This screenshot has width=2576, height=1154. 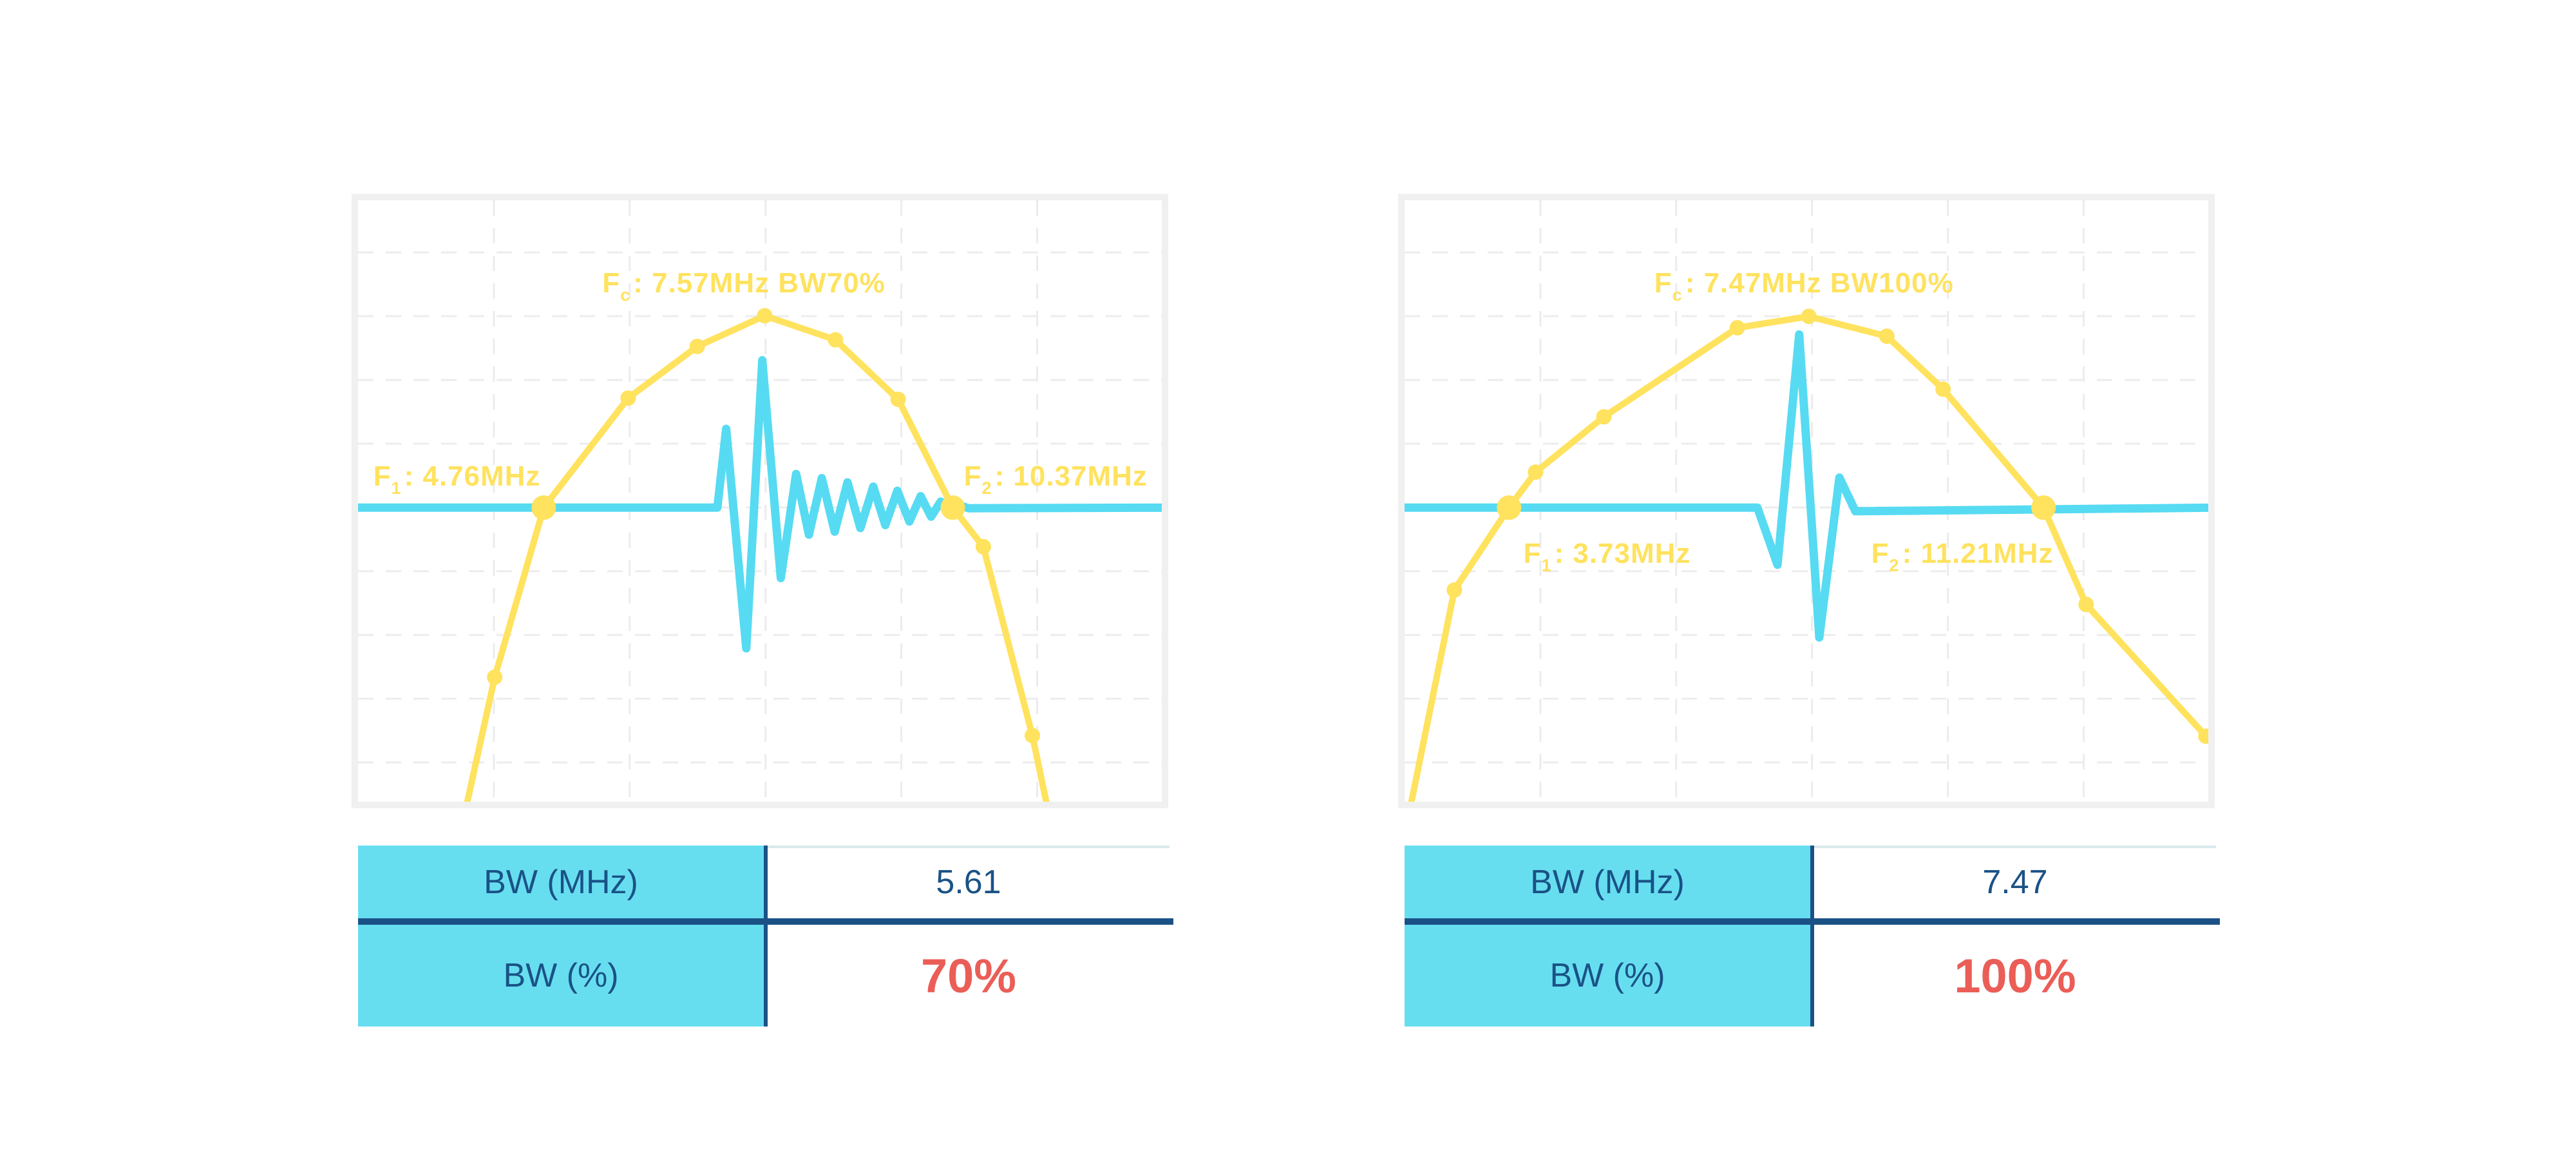 I want to click on bw-table-bw100: BW (MHz) 7.47 BW (%) 100%, so click(x=1812, y=936).